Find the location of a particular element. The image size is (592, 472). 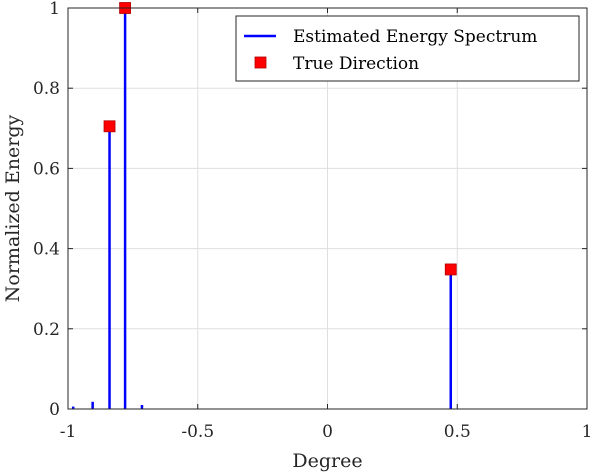

x-tick-label: -1 is located at coordinates (68, 432).